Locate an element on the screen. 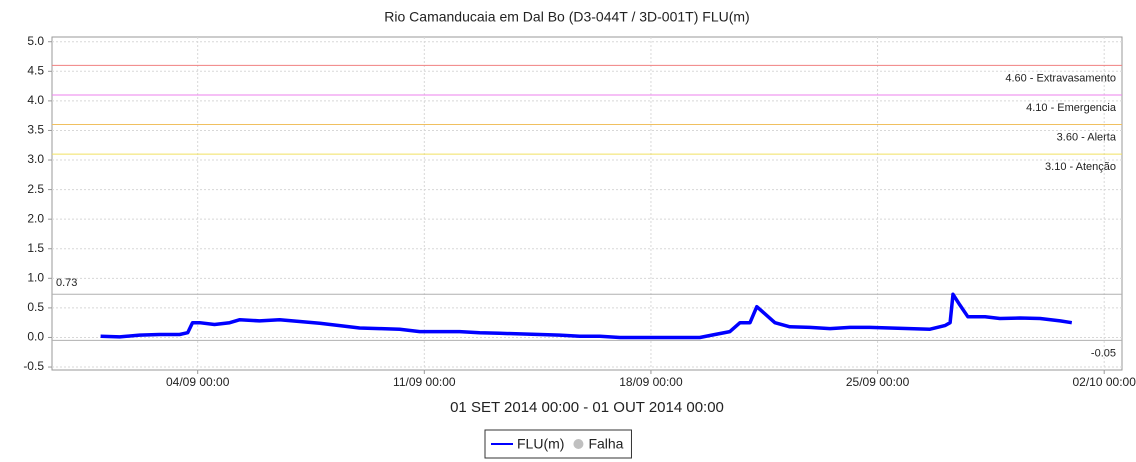 The width and height of the screenshot is (1136, 462). threshold-label: 3.60 - Alerta is located at coordinates (1087, 137).